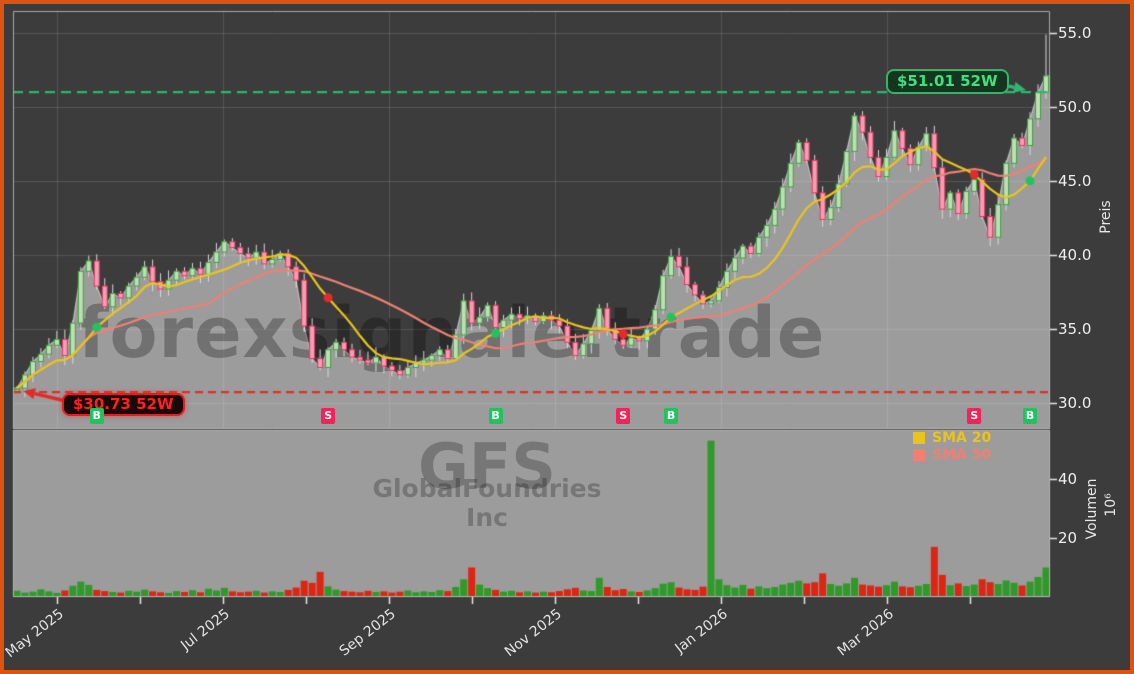 The width and height of the screenshot is (1134, 674). What do you see at coordinates (919, 437) in the screenshot?
I see `sma20-swatch-icon` at bounding box center [919, 437].